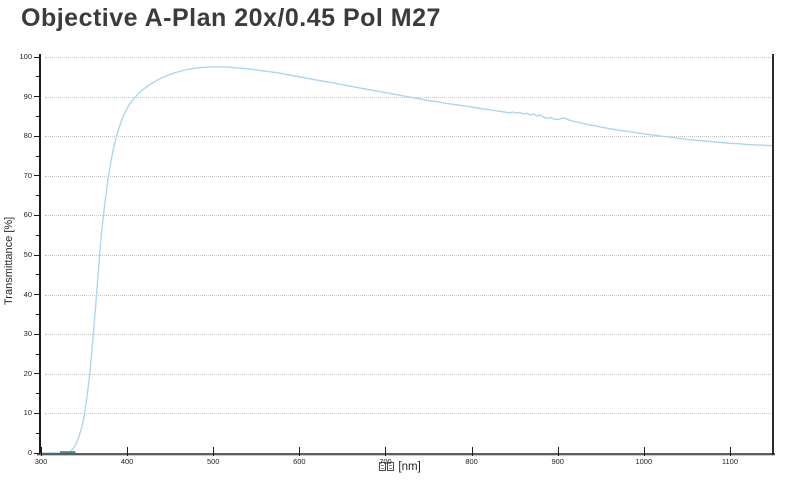 The height and width of the screenshot is (480, 800). I want to click on x-tick-label-400: 400, so click(127, 461).